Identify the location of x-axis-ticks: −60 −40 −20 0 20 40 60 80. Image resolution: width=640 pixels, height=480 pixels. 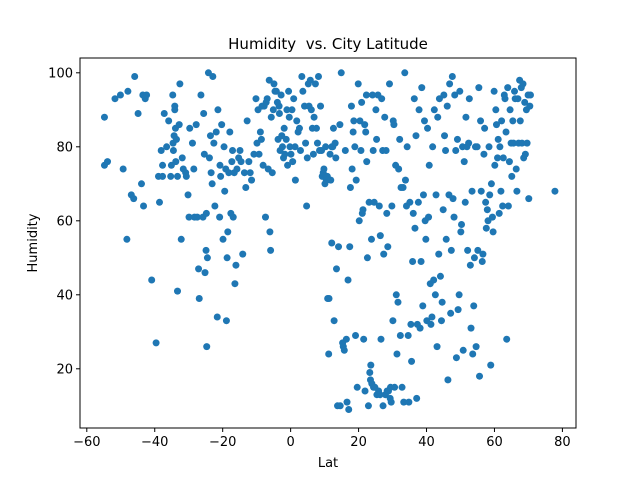
(322, 439).